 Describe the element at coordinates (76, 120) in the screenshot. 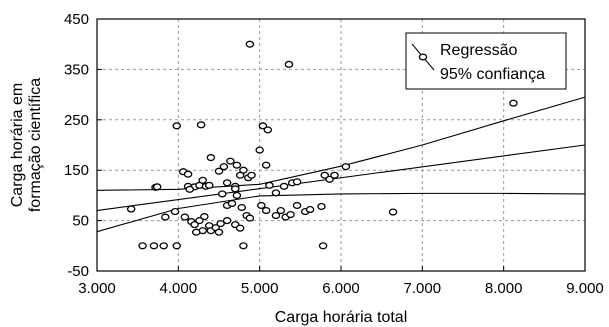

I see `y-tick-label: 250` at that location.